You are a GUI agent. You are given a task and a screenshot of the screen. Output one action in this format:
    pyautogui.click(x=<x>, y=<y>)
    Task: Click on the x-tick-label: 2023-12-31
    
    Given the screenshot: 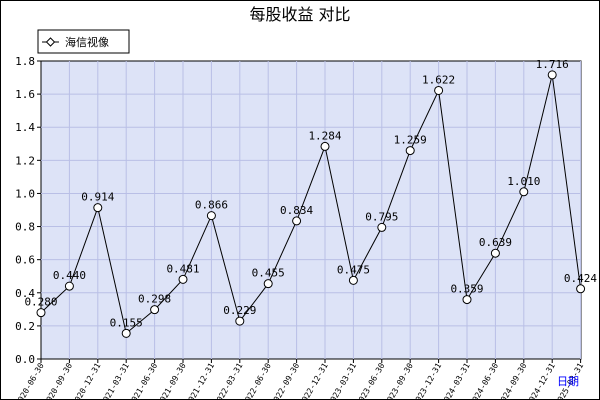 What is the action you would take?
    pyautogui.click(x=427, y=380)
    